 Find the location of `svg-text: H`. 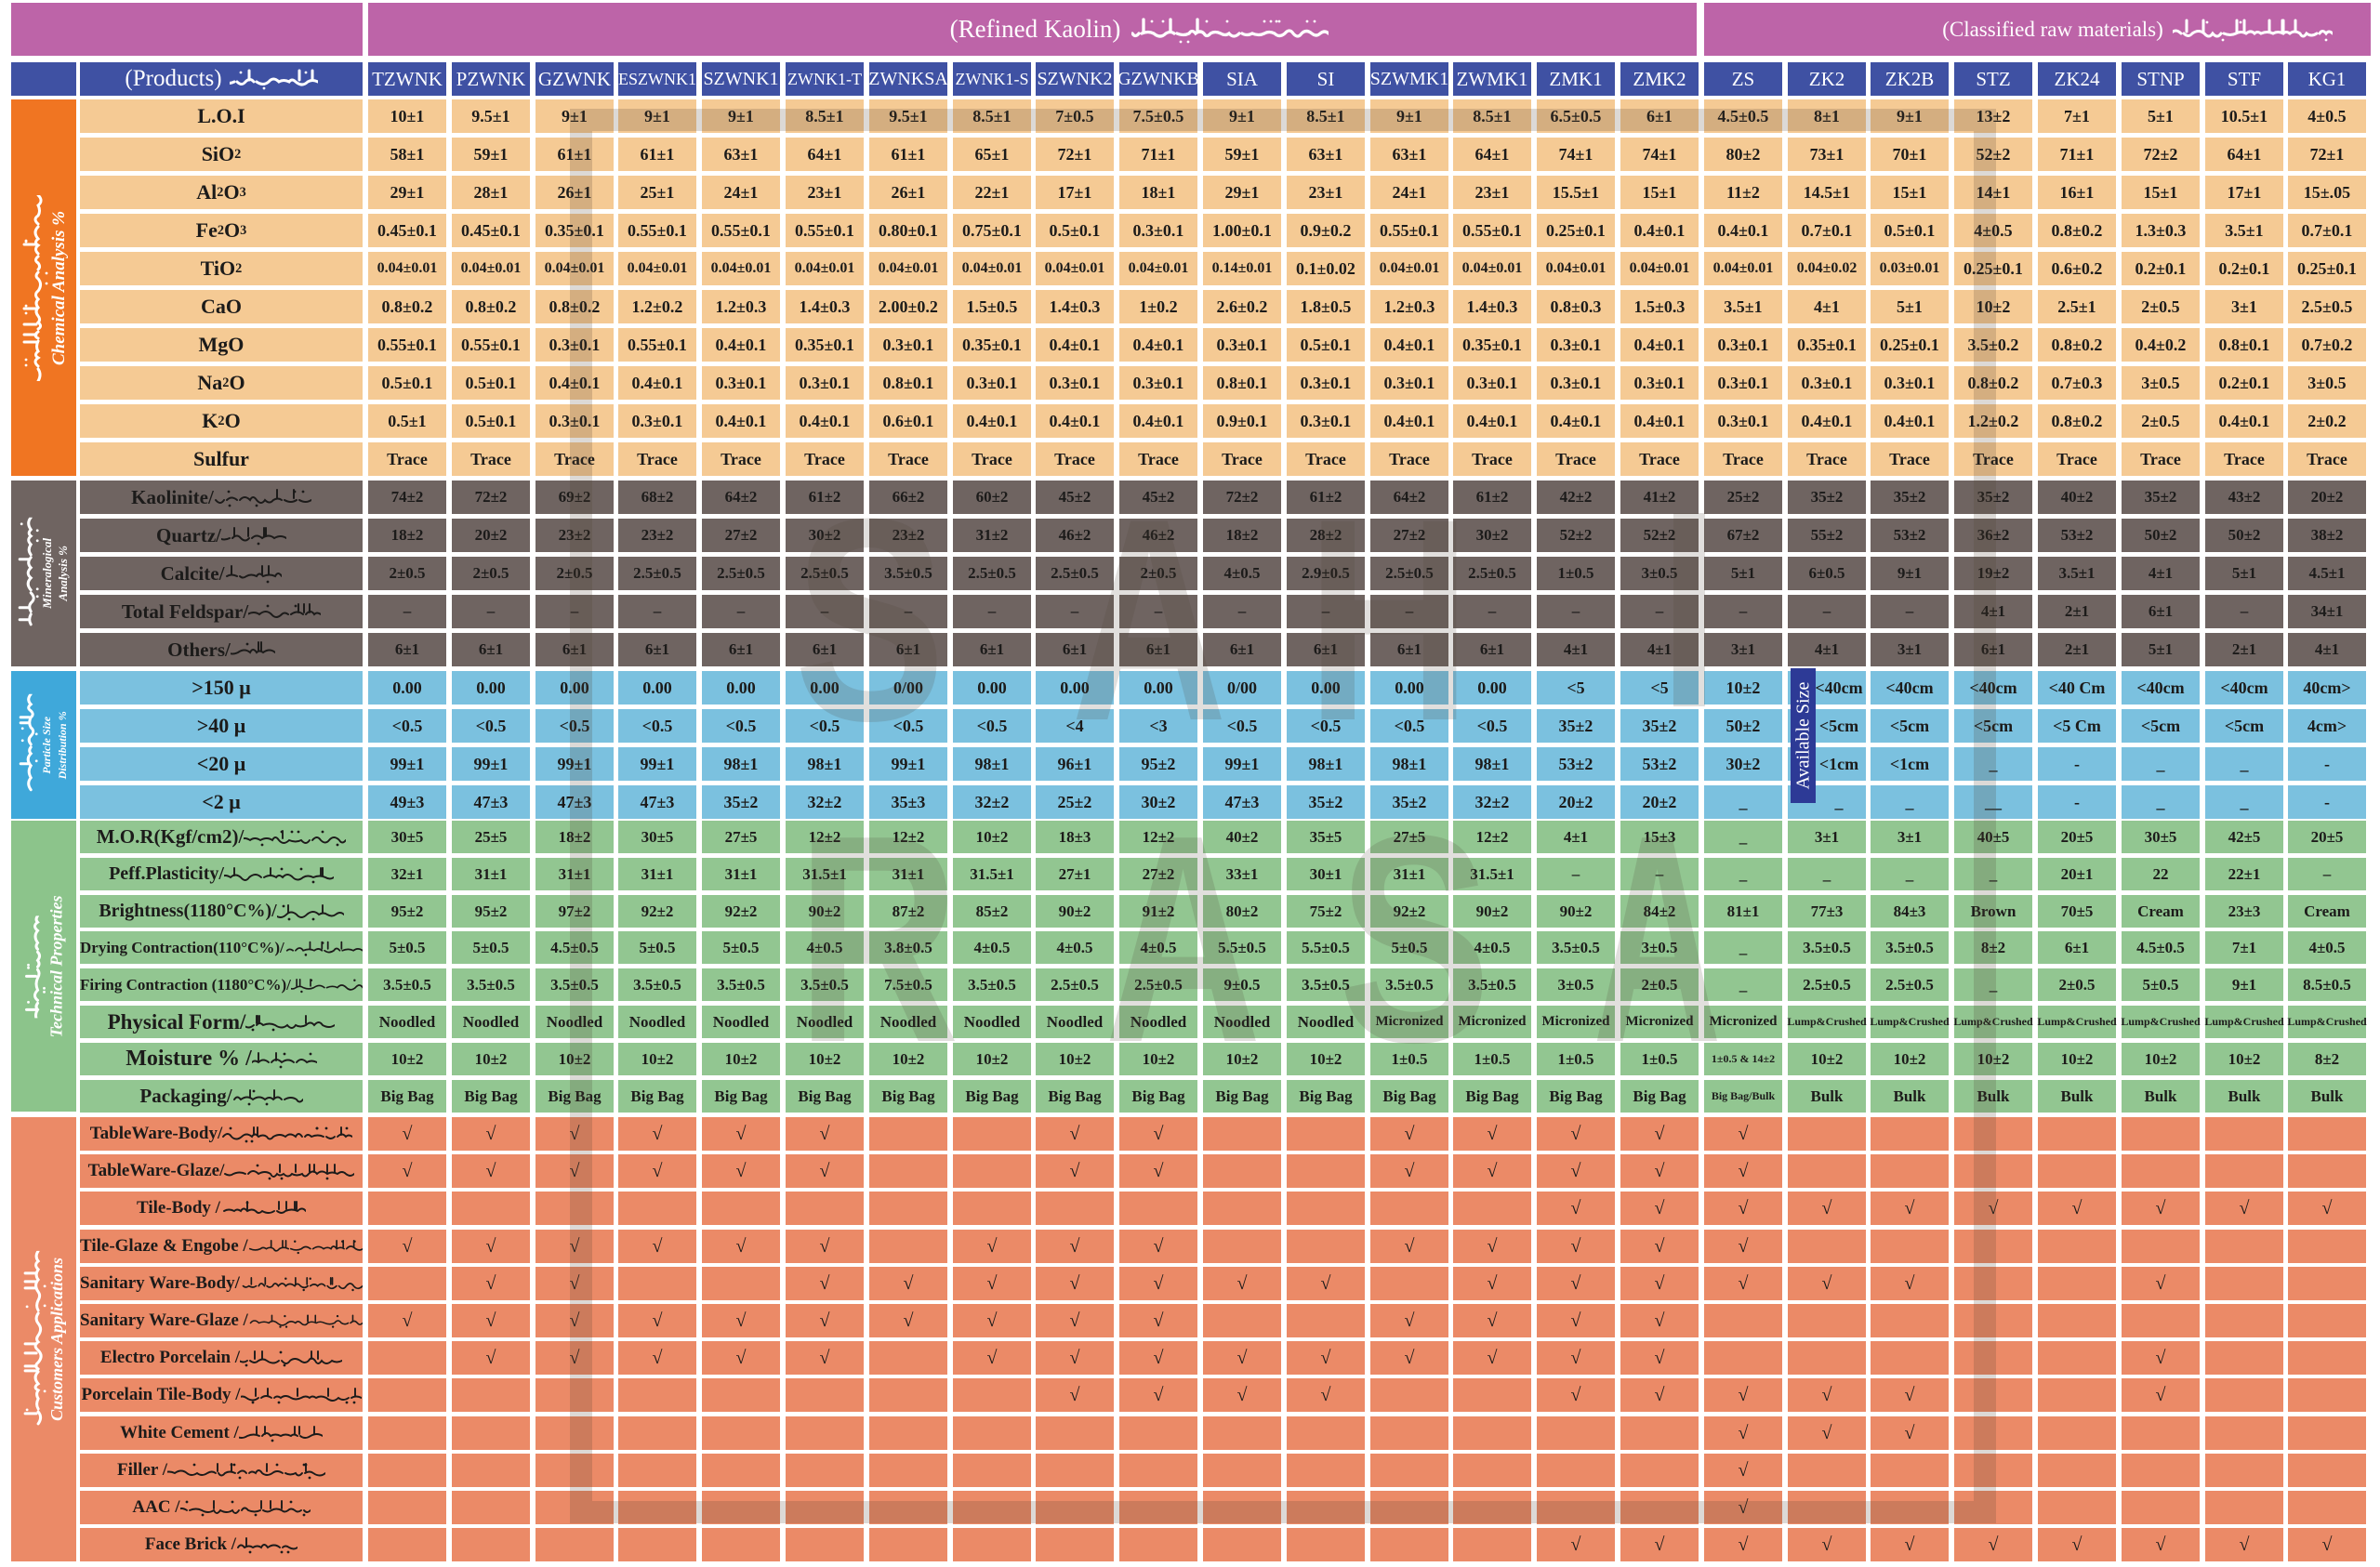

svg-text: H is located at coordinates (1389, 619).